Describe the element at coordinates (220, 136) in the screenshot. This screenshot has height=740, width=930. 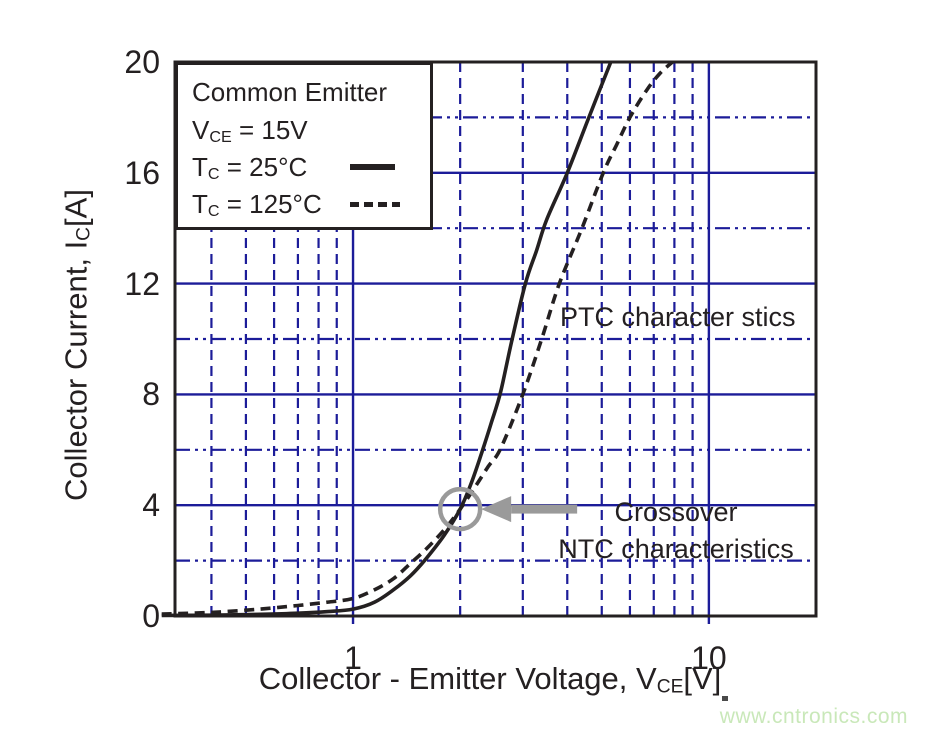
I see `legend-vce-subscript: CE` at that location.